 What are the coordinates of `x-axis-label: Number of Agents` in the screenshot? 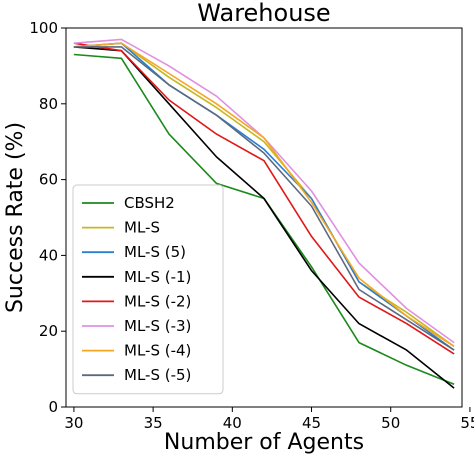 It's located at (264, 442).